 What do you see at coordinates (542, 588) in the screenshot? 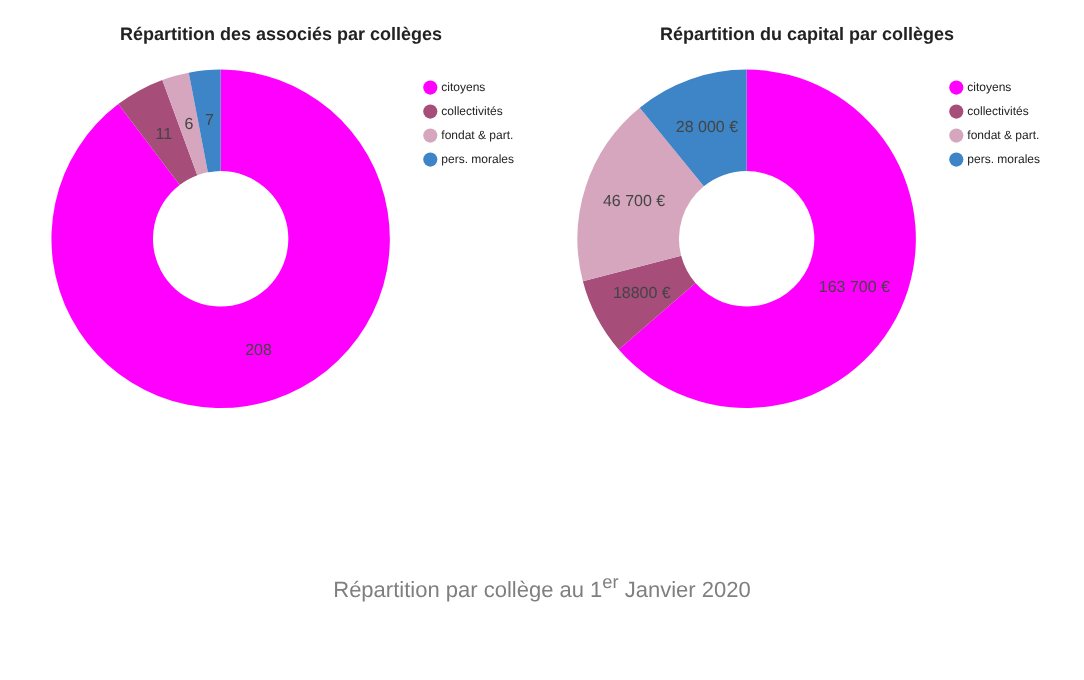
I see `text: Répartition par collège au 1$^{er}$ Janvier 2020` at bounding box center [542, 588].